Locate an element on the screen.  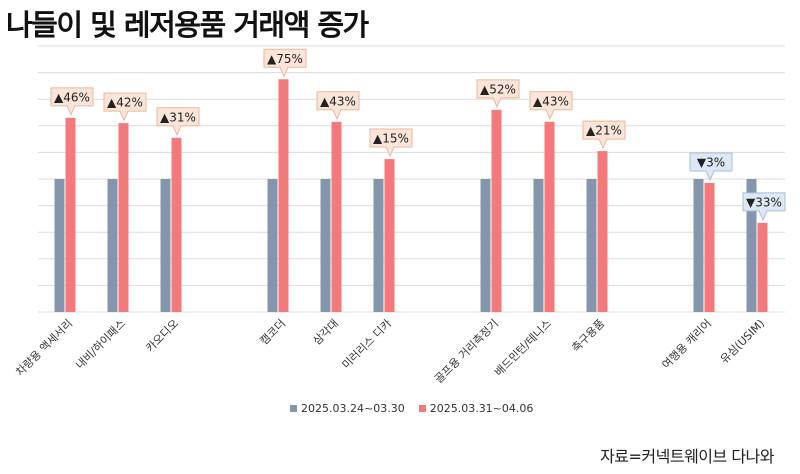
category-label: 미러리스 디카 is located at coordinates (367, 344).